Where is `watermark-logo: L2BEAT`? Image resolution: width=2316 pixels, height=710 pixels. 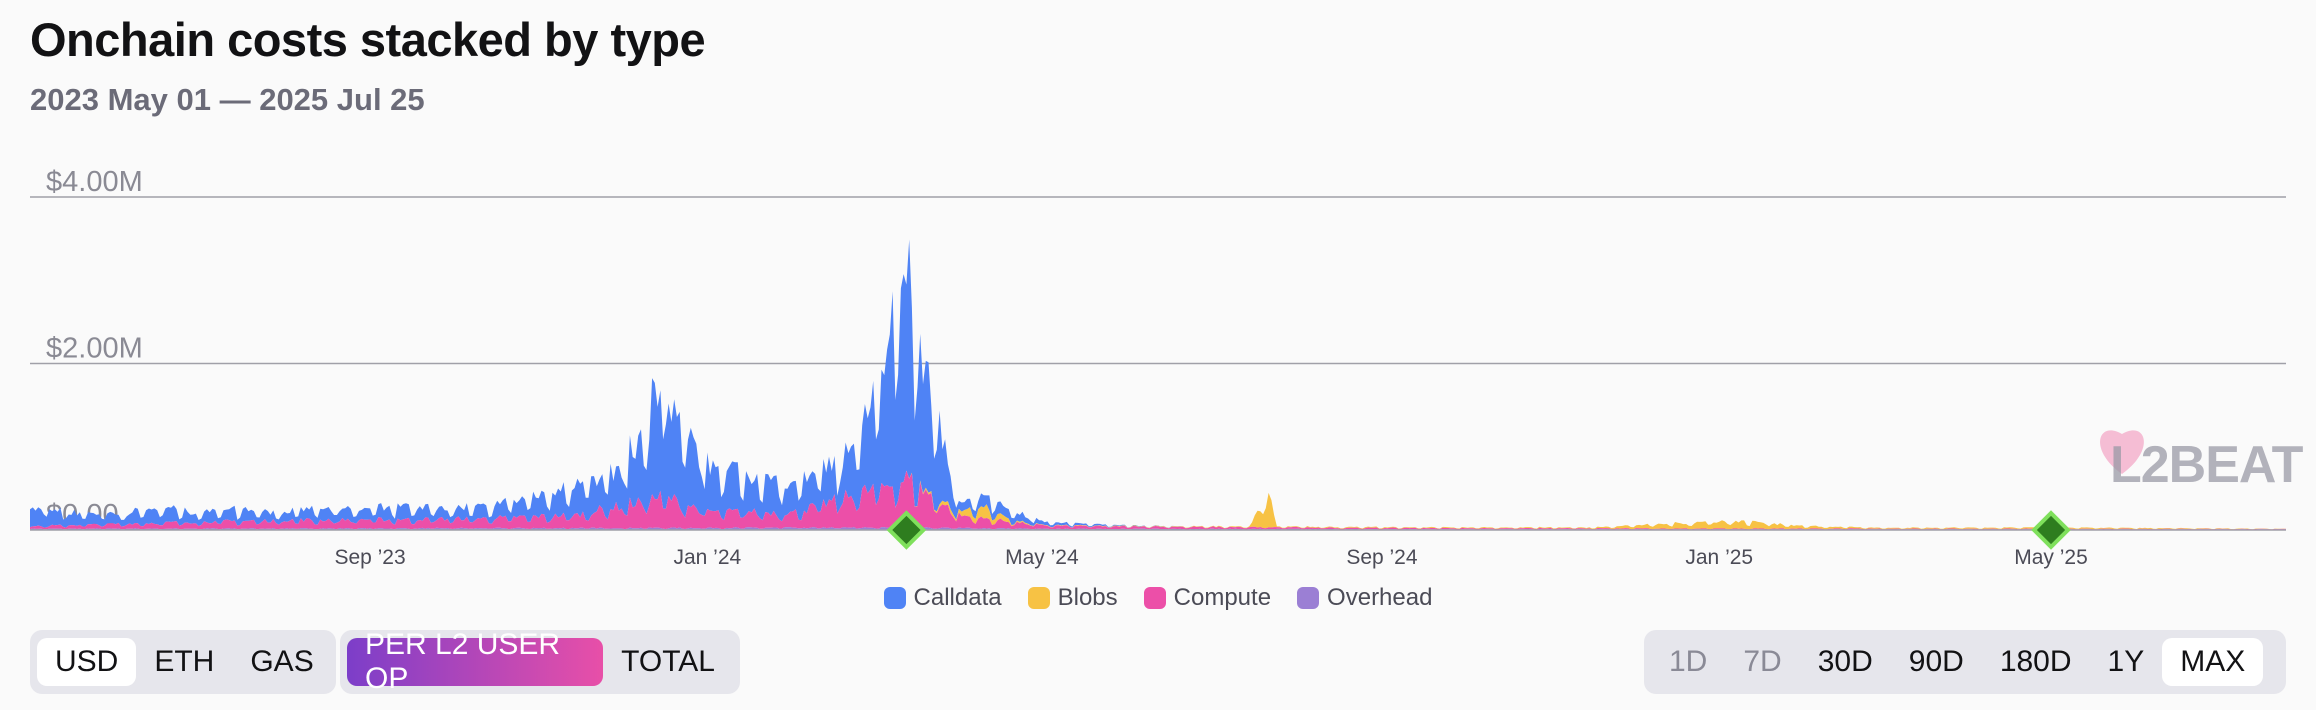 watermark-logo: L2BEAT is located at coordinates (2207, 465).